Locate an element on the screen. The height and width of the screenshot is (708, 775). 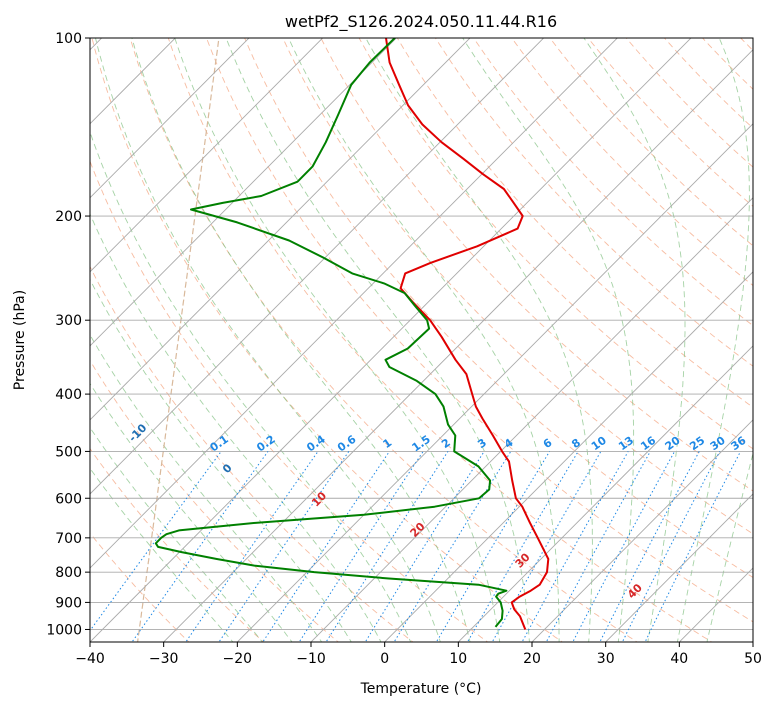
x-tick-label: 50 is located at coordinates (753, 659).